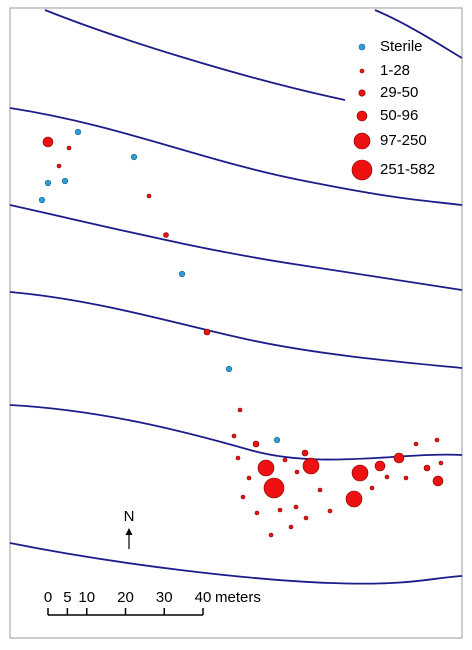  What do you see at coordinates (152, 602) in the screenshot?
I see `scale-bar: meters 0 5 10 20 30 40` at bounding box center [152, 602].